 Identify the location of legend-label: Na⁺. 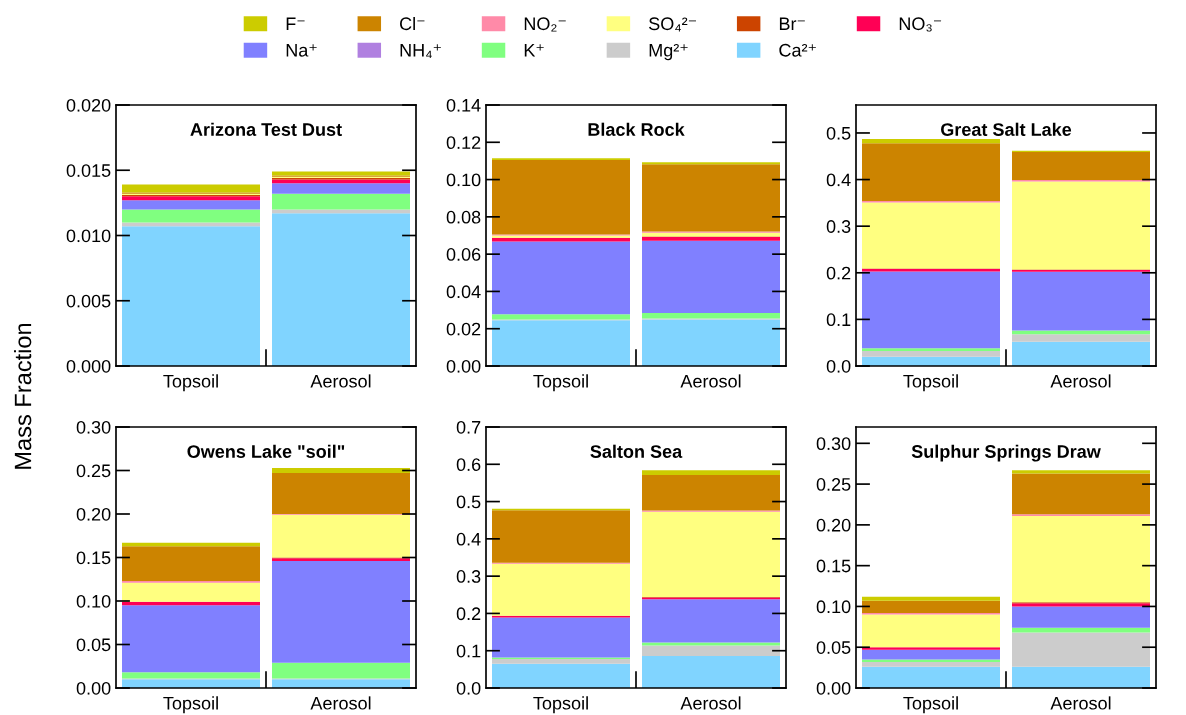
(301, 50).